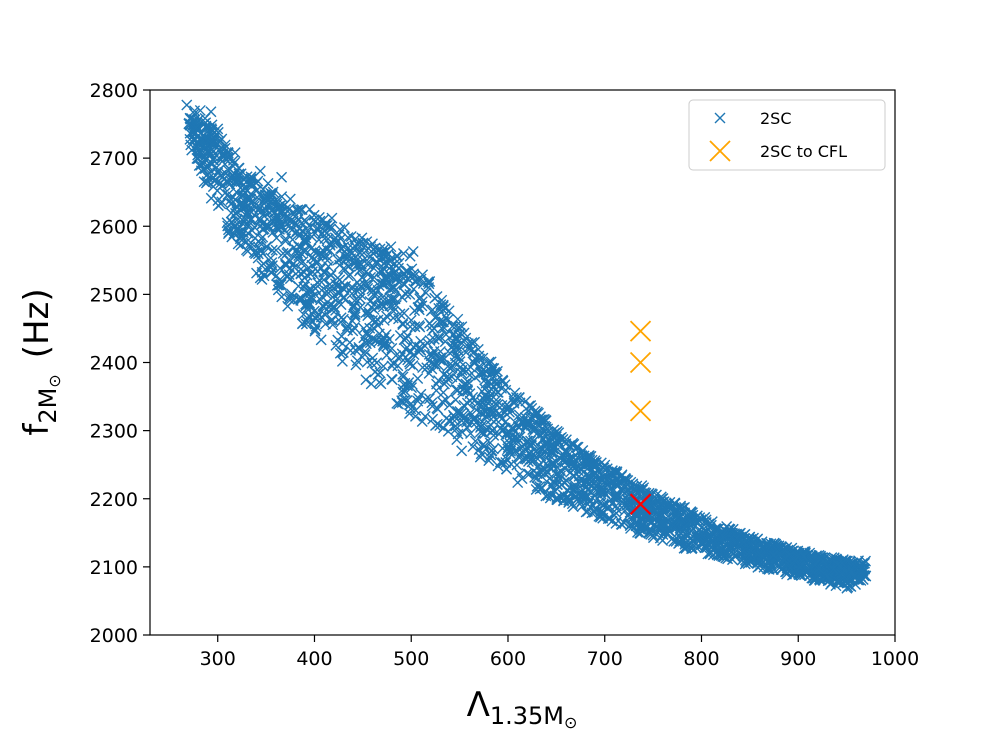  What do you see at coordinates (54, 380) in the screenshot?
I see `y-axis-label-sun-symbol: ⊙` at bounding box center [54, 380].